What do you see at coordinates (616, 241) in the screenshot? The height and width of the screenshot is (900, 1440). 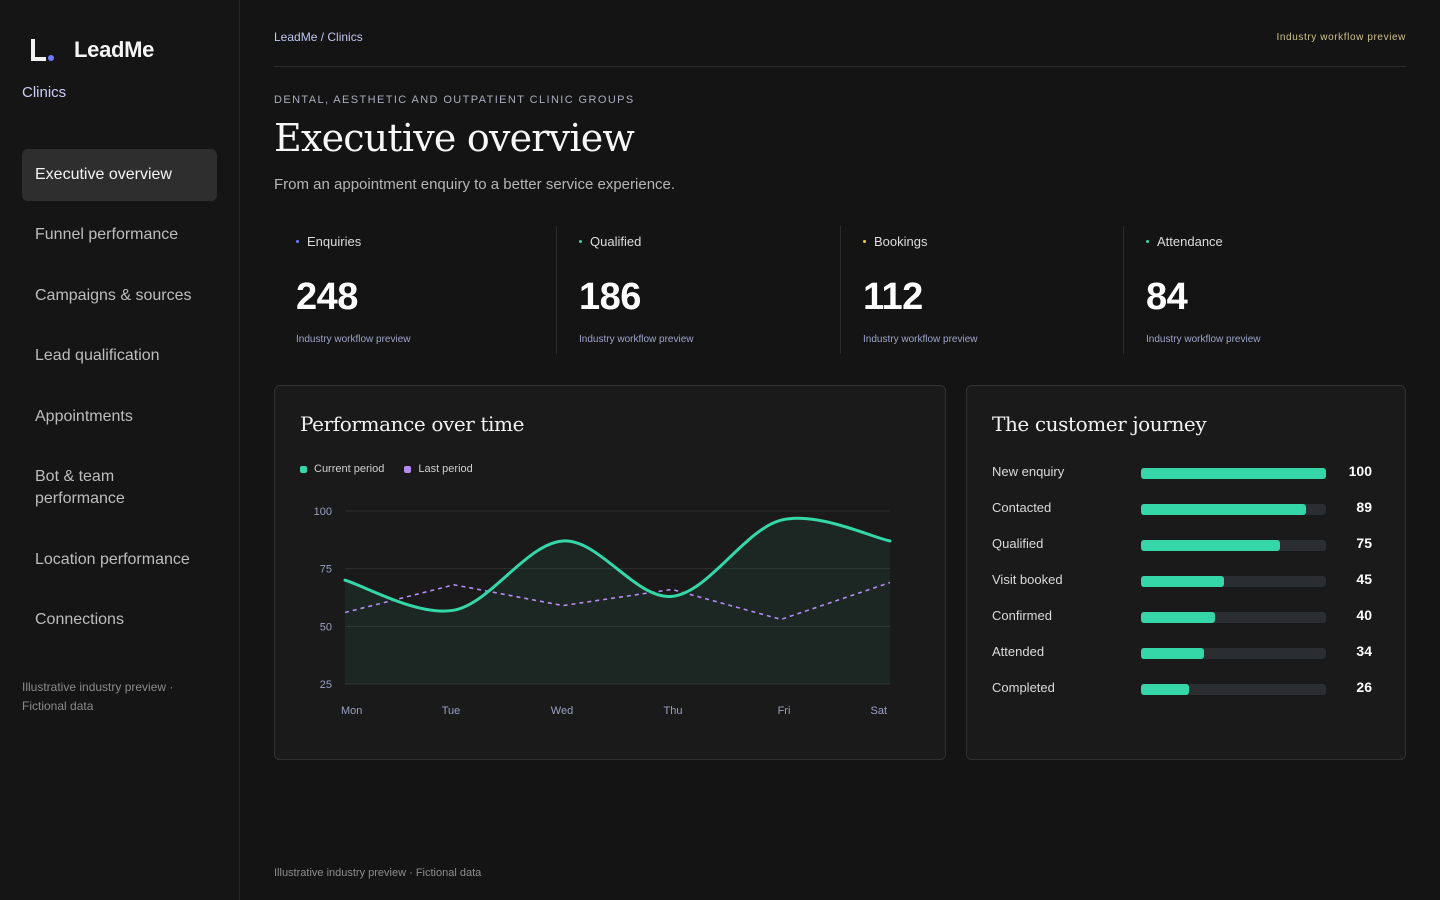 I see `kpi-label: Qualified` at bounding box center [616, 241].